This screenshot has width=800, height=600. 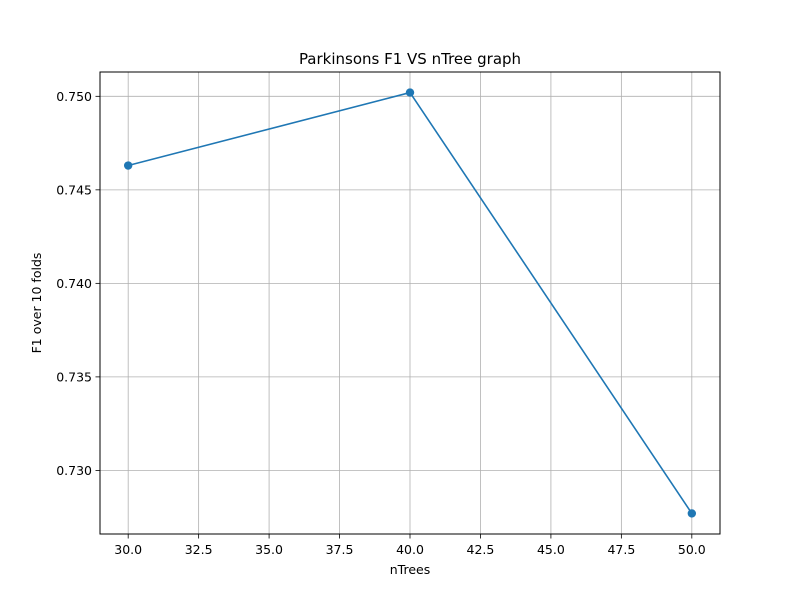 What do you see at coordinates (621, 549) in the screenshot?
I see `x-tick-label: 47.5` at bounding box center [621, 549].